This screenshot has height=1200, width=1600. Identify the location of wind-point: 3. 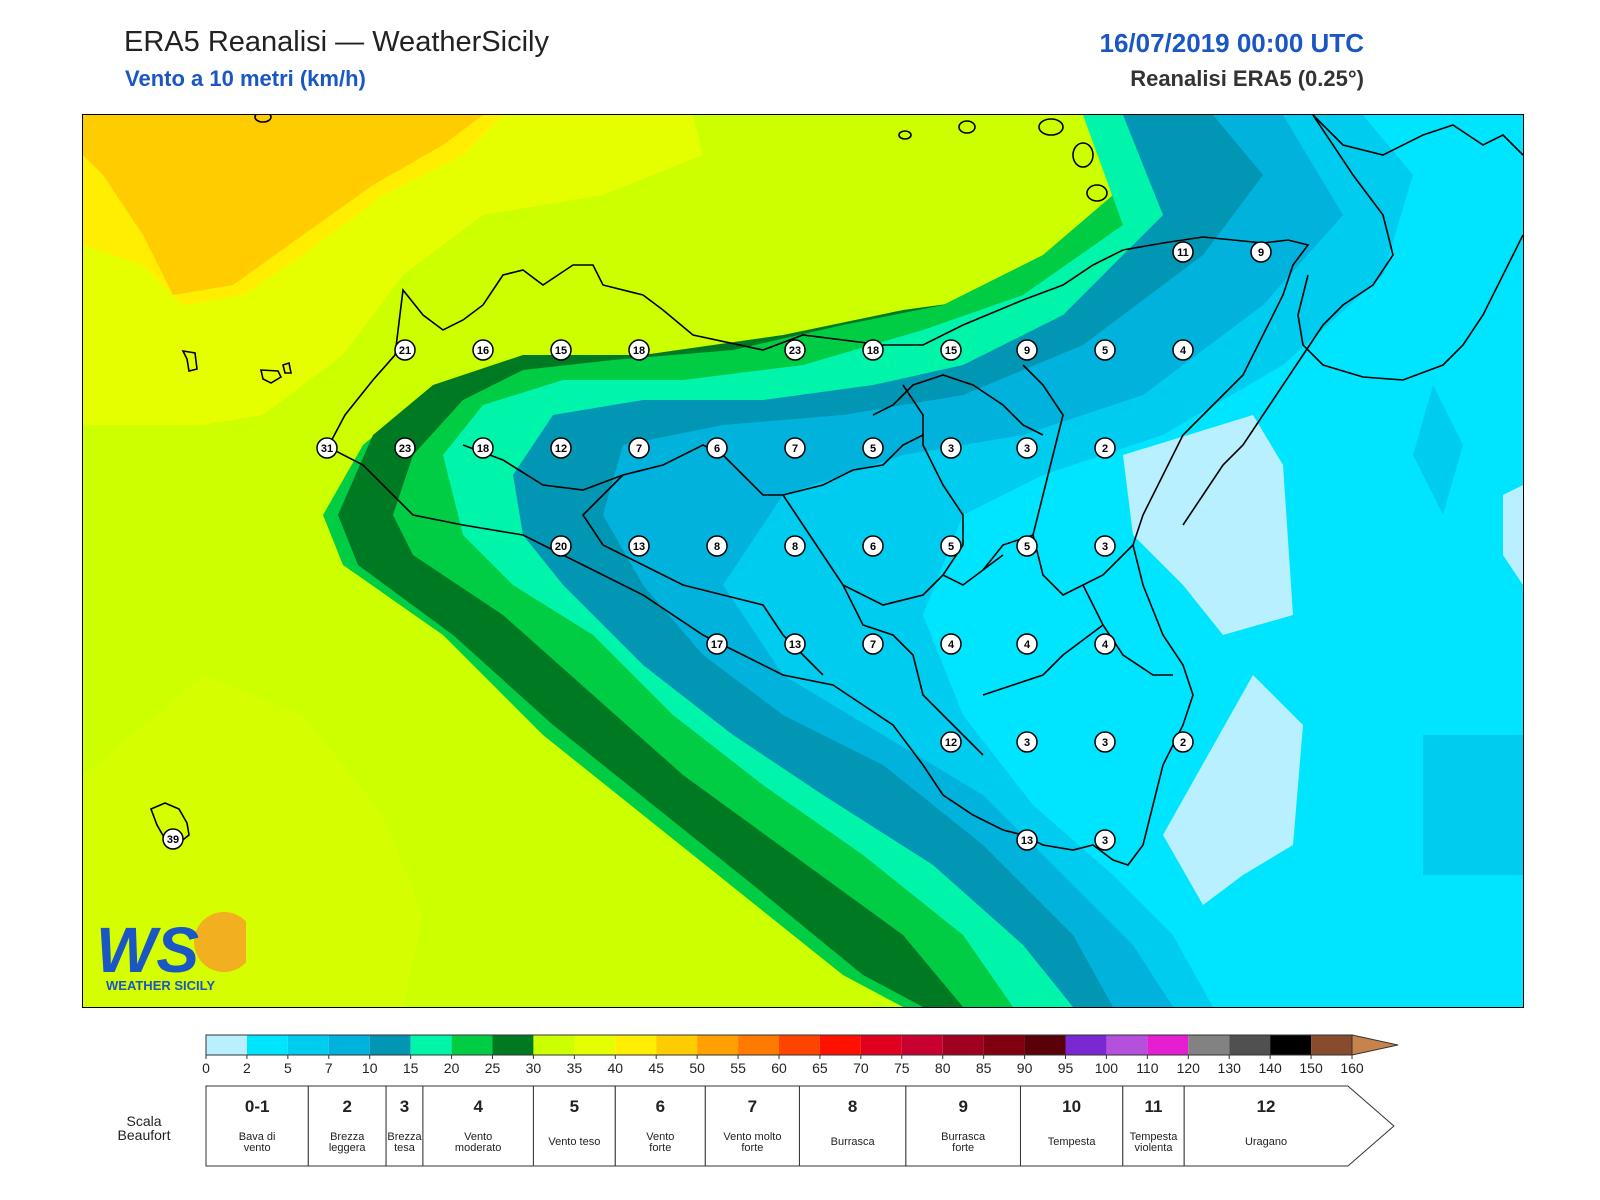
(951, 448).